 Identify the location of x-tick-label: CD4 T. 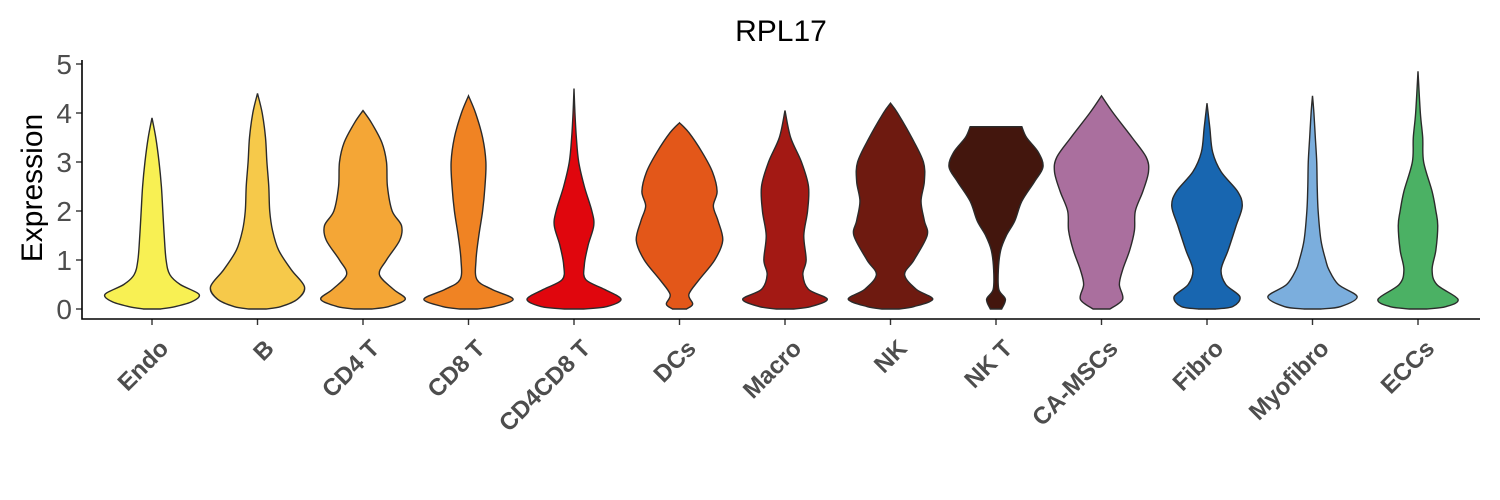
(351, 369).